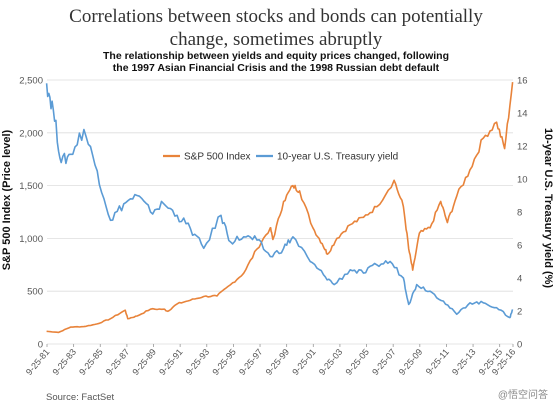 This screenshot has width=553, height=410. I want to click on y-tick-right-label: 12, so click(522, 147).